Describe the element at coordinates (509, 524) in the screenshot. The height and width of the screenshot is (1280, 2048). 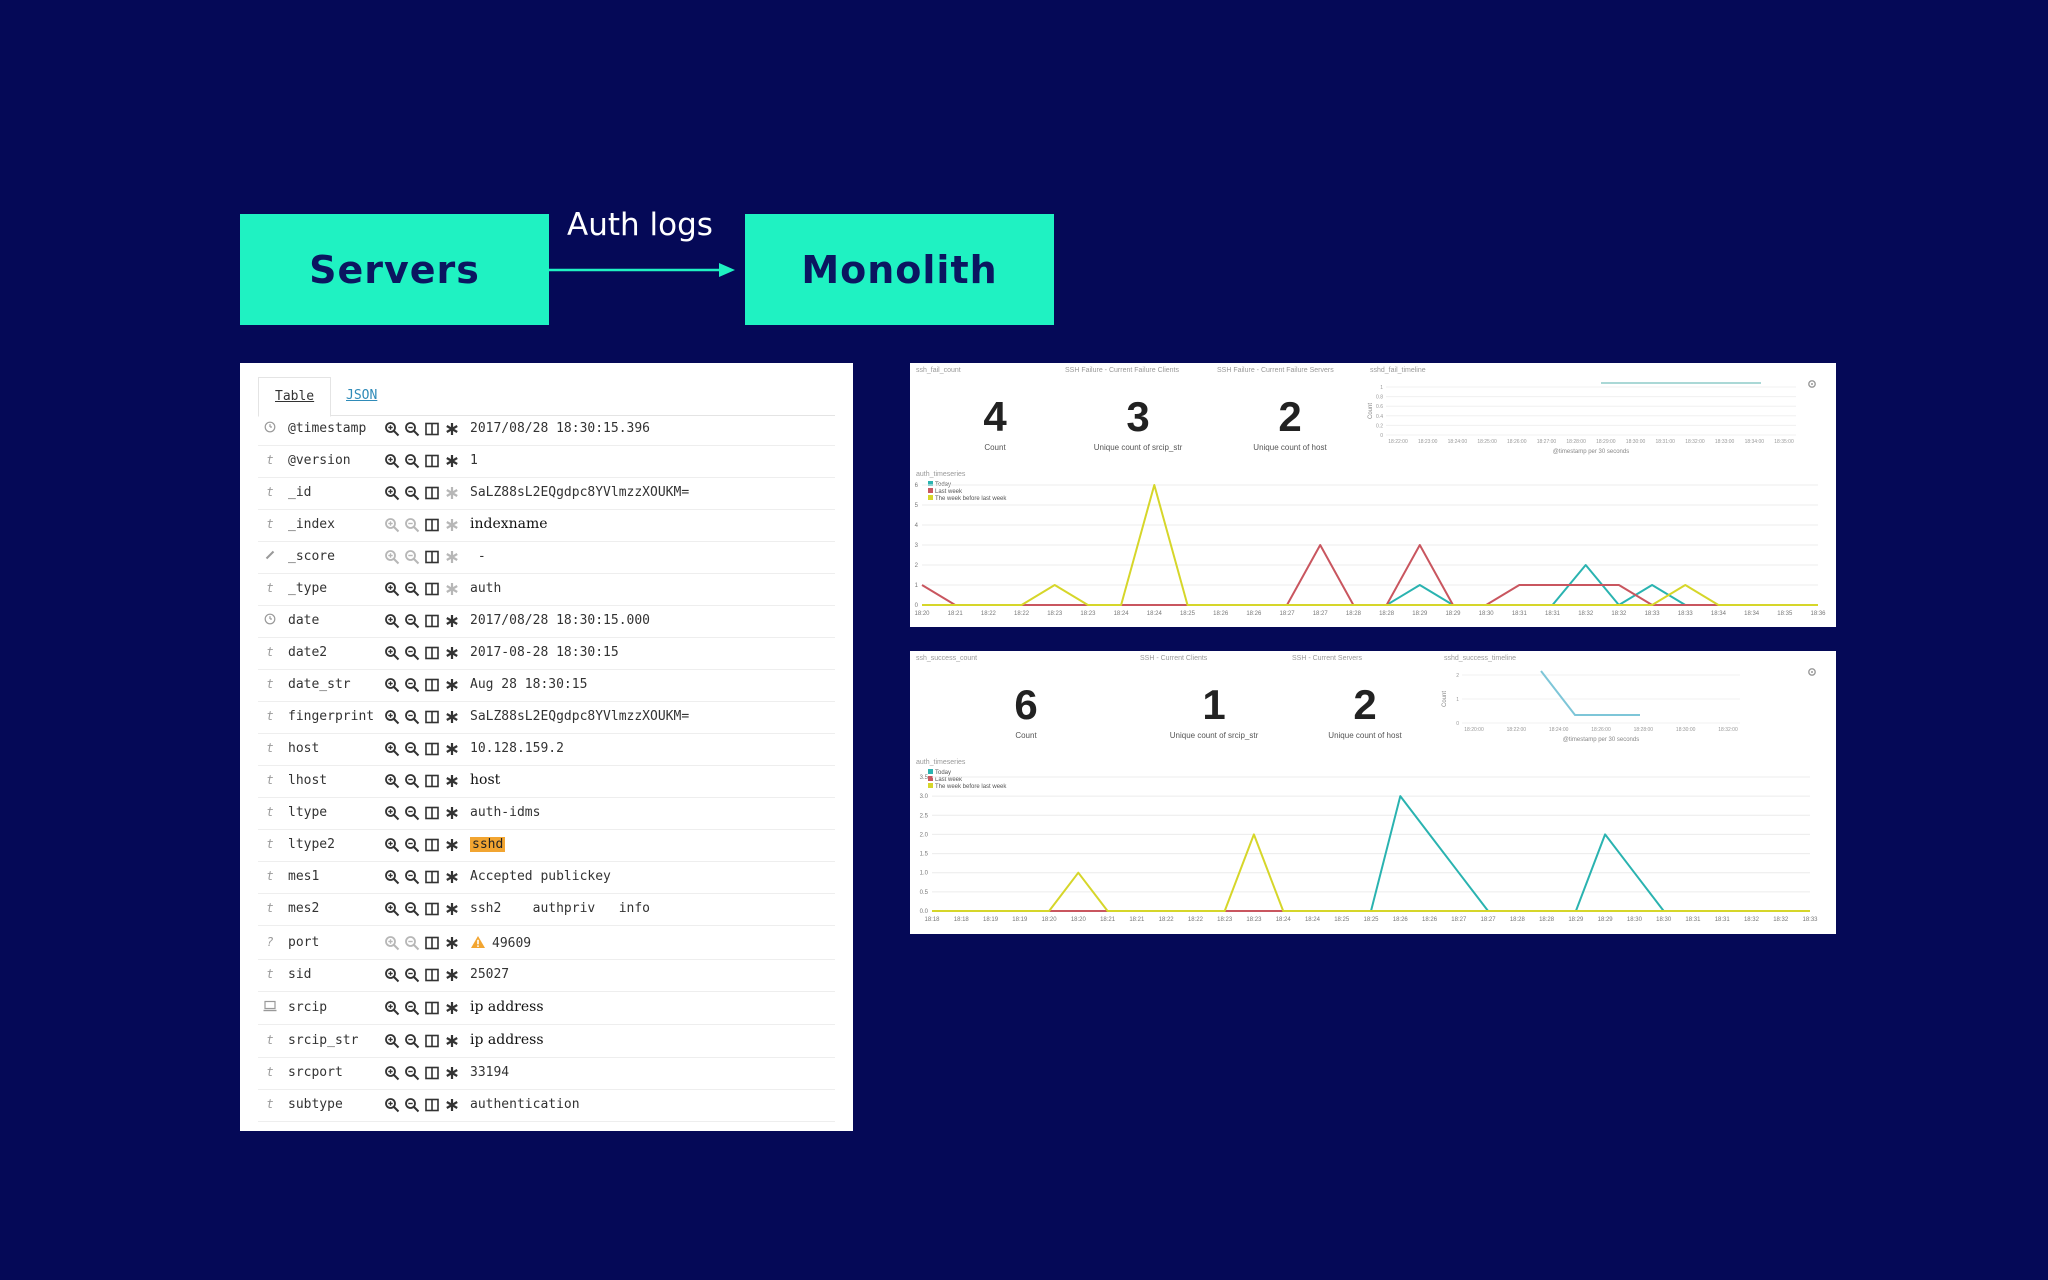
I see `field-value-text: indexname` at that location.